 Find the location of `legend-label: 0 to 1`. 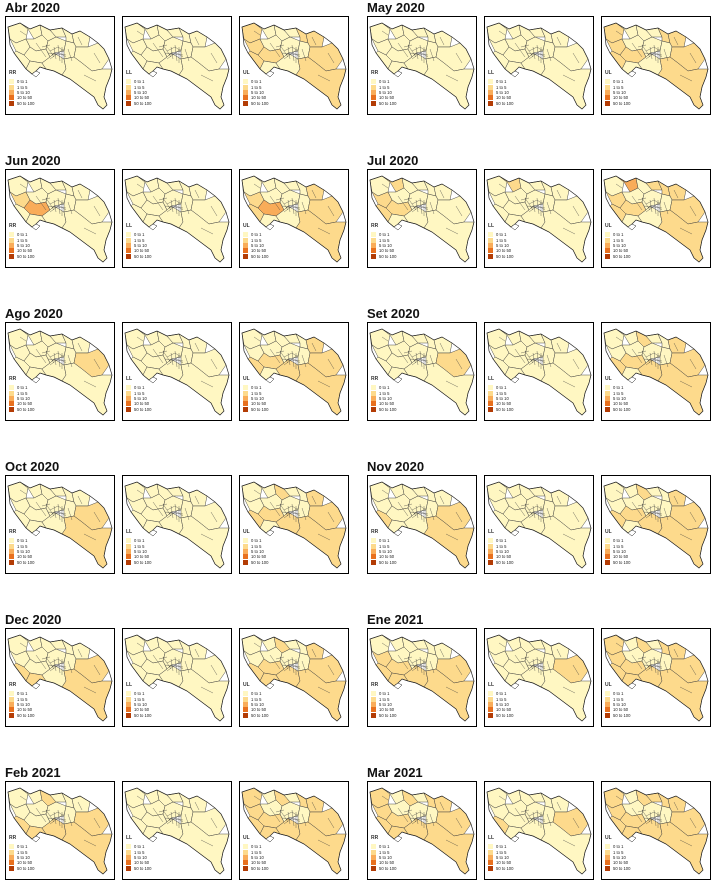

legend-label: 0 to 1 is located at coordinates (139, 694).